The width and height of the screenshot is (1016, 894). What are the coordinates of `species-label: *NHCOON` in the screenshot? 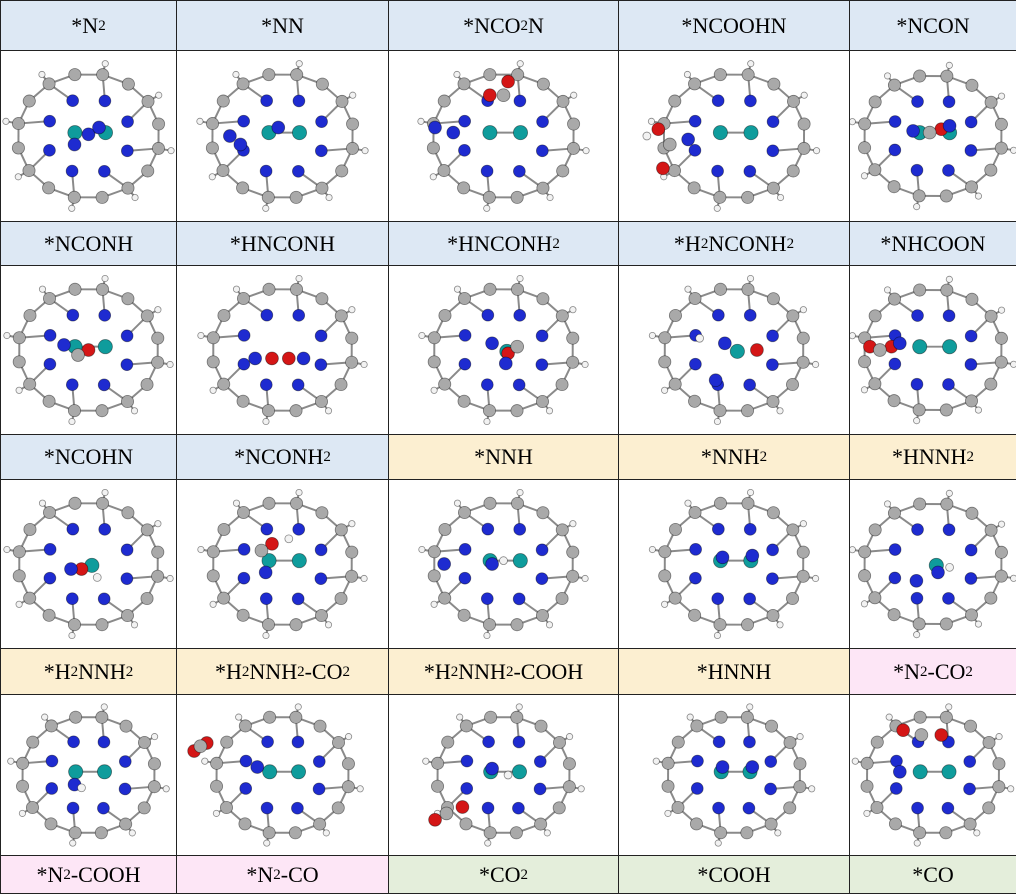 It's located at (932, 243).